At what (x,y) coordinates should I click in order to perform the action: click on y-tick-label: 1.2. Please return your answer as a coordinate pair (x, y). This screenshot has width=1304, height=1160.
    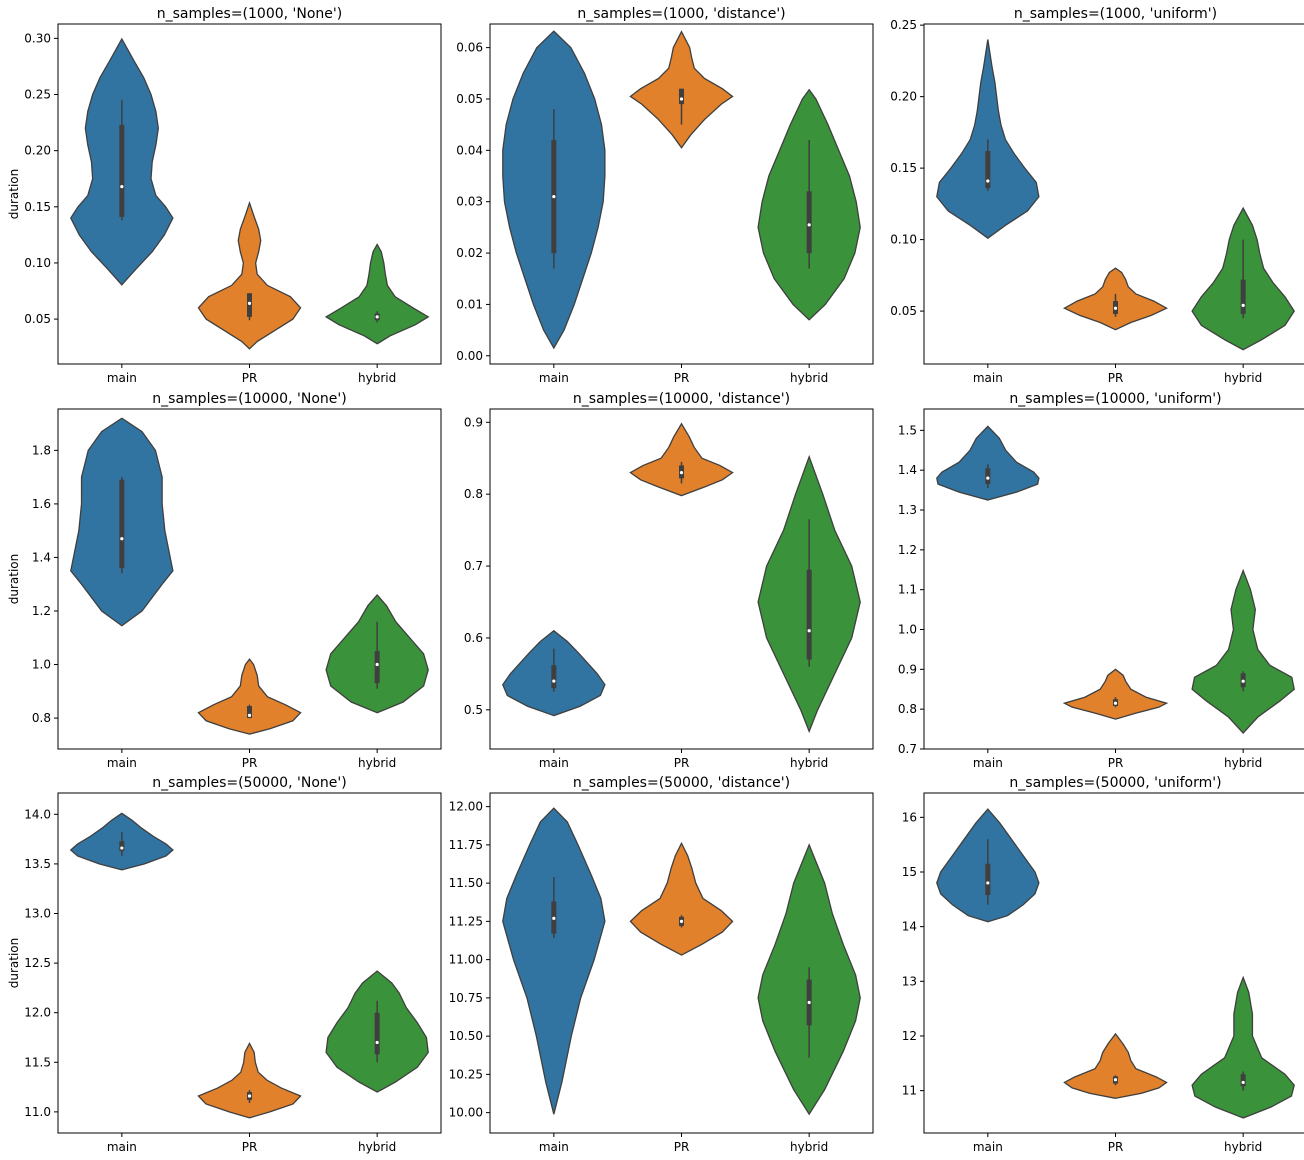
    Looking at the image, I should click on (907, 550).